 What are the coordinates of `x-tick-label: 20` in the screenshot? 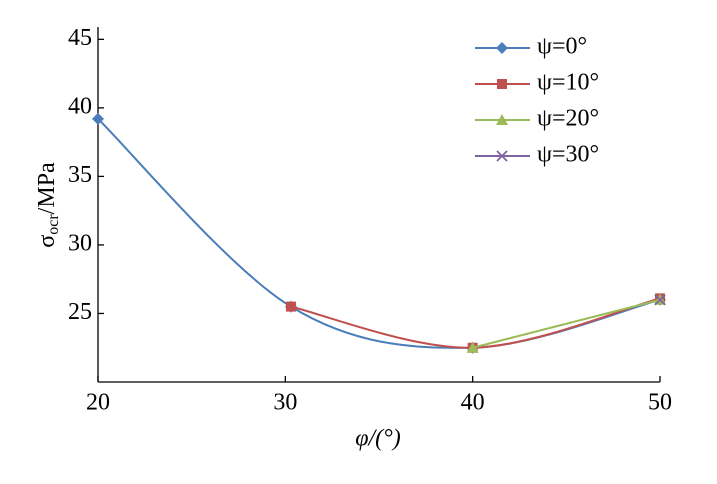 It's located at (98, 403).